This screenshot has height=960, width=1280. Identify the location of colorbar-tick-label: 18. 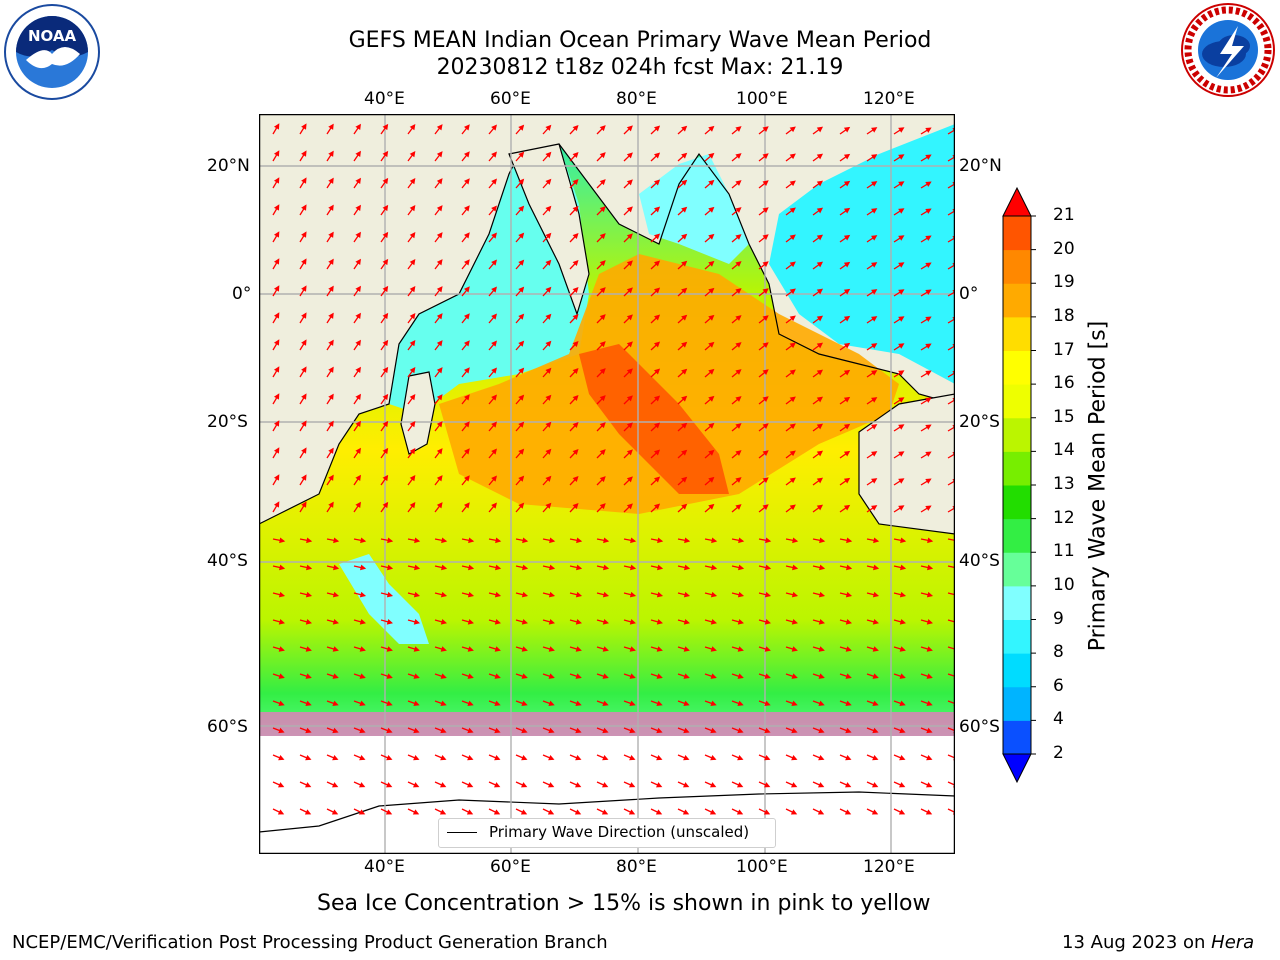
(1064, 315).